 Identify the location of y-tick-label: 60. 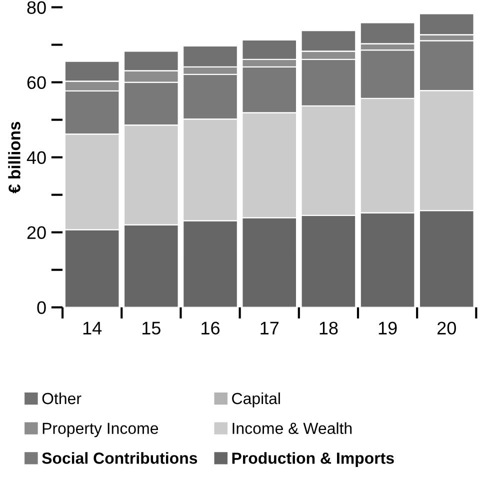
(36, 82).